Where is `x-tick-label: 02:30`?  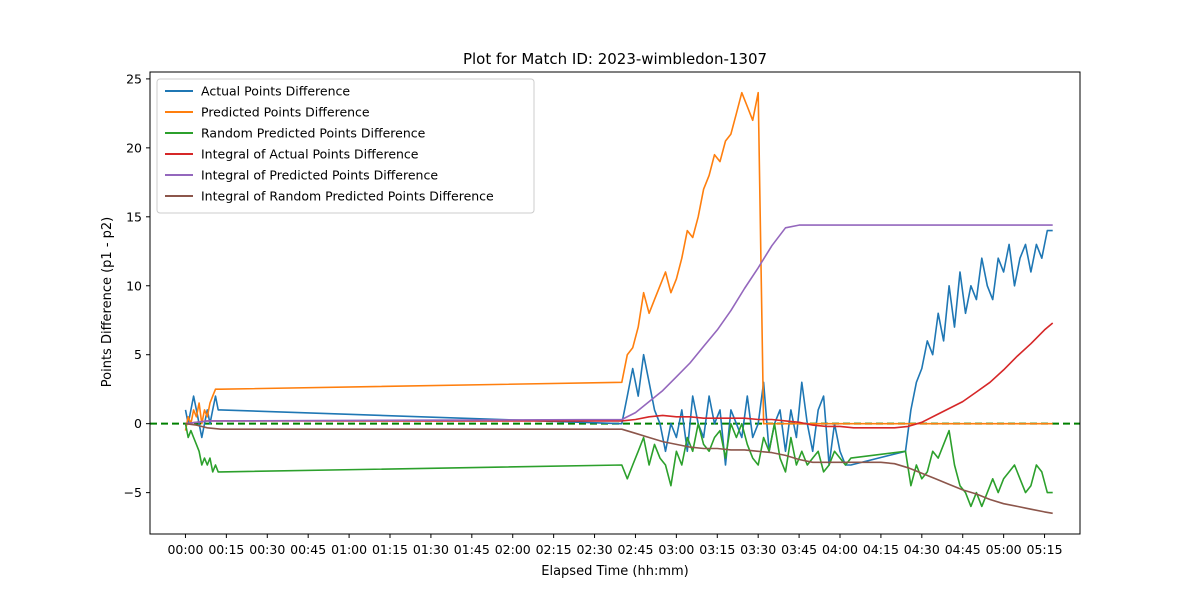 x-tick-label: 02:30 is located at coordinates (595, 549).